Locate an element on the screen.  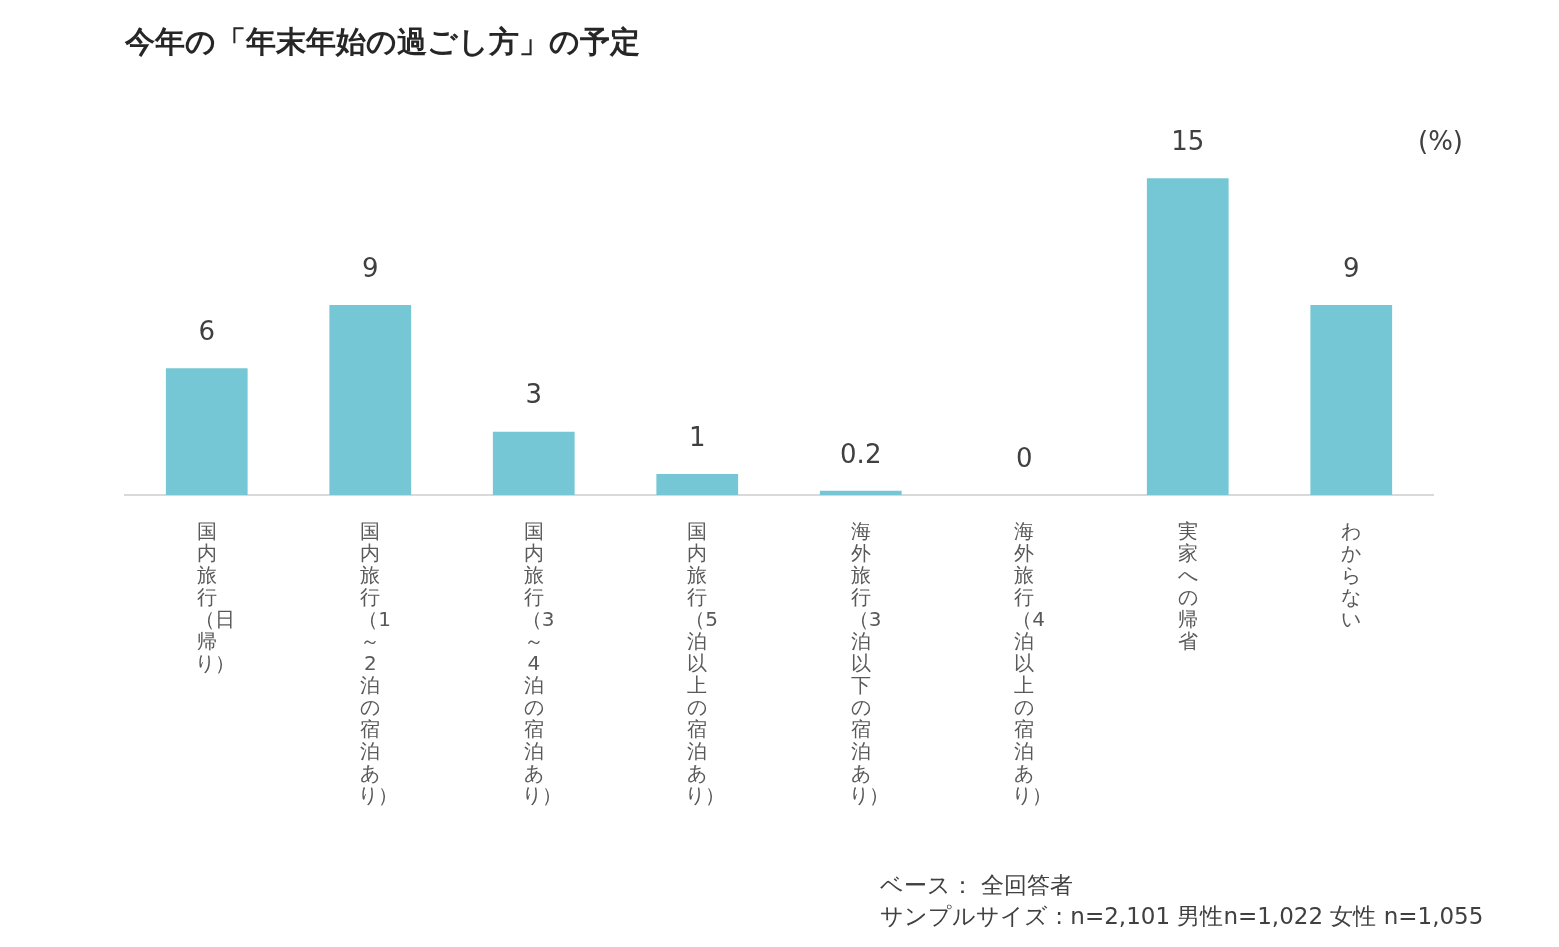
category-label: 海外旅行（4泊以上の宿泊あり） is located at coordinates (1032, 663).